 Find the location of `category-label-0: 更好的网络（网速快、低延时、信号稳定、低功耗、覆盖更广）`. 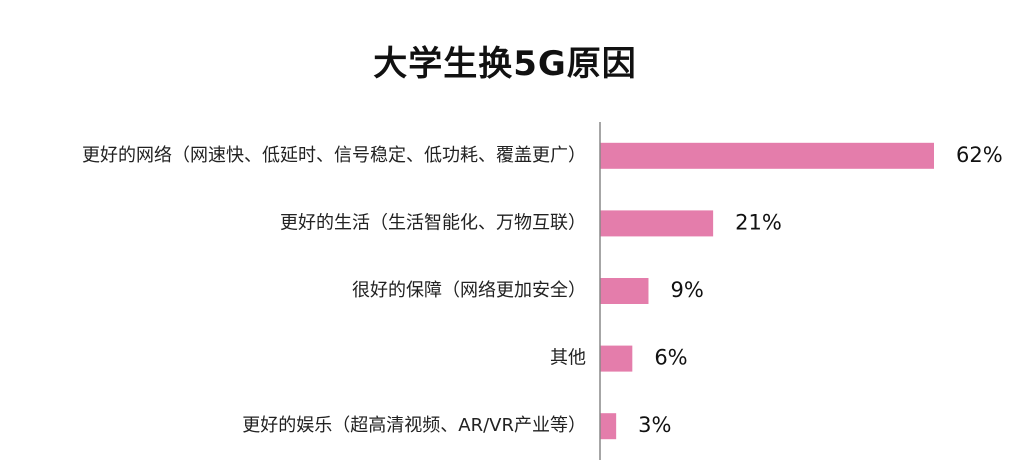

category-label-0: 更好的网络（网速快、低延时、信号稳定、低功耗、覆盖更广） is located at coordinates (334, 155).